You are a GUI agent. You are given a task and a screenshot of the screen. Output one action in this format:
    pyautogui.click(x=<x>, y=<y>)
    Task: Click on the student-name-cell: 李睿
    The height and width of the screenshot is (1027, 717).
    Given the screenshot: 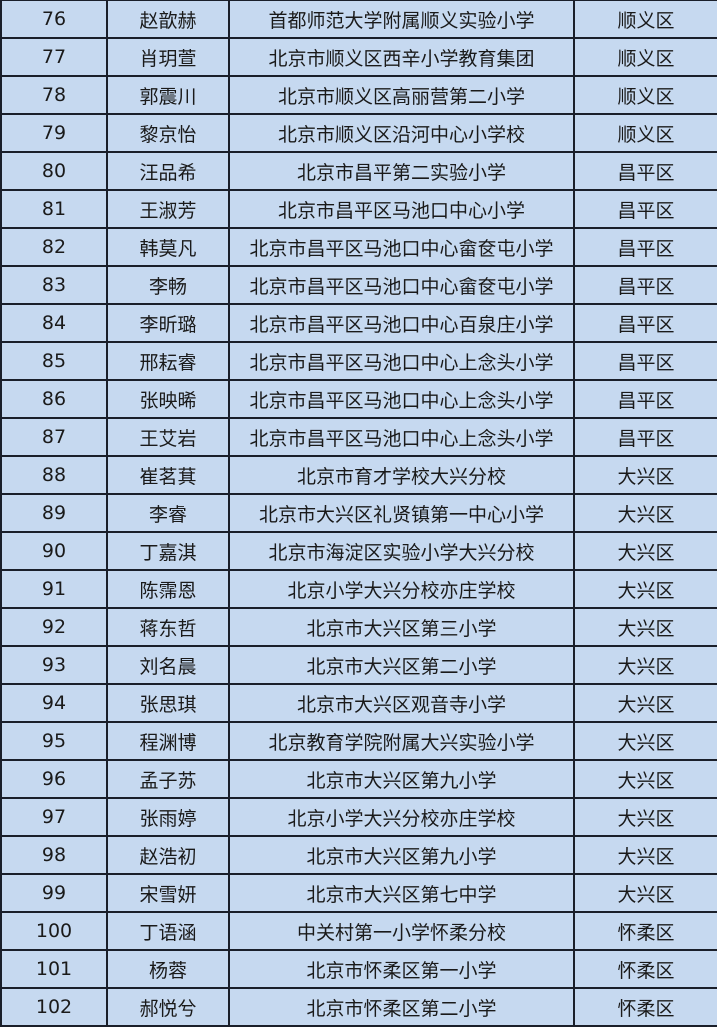 What is the action you would take?
    pyautogui.click(x=168, y=513)
    